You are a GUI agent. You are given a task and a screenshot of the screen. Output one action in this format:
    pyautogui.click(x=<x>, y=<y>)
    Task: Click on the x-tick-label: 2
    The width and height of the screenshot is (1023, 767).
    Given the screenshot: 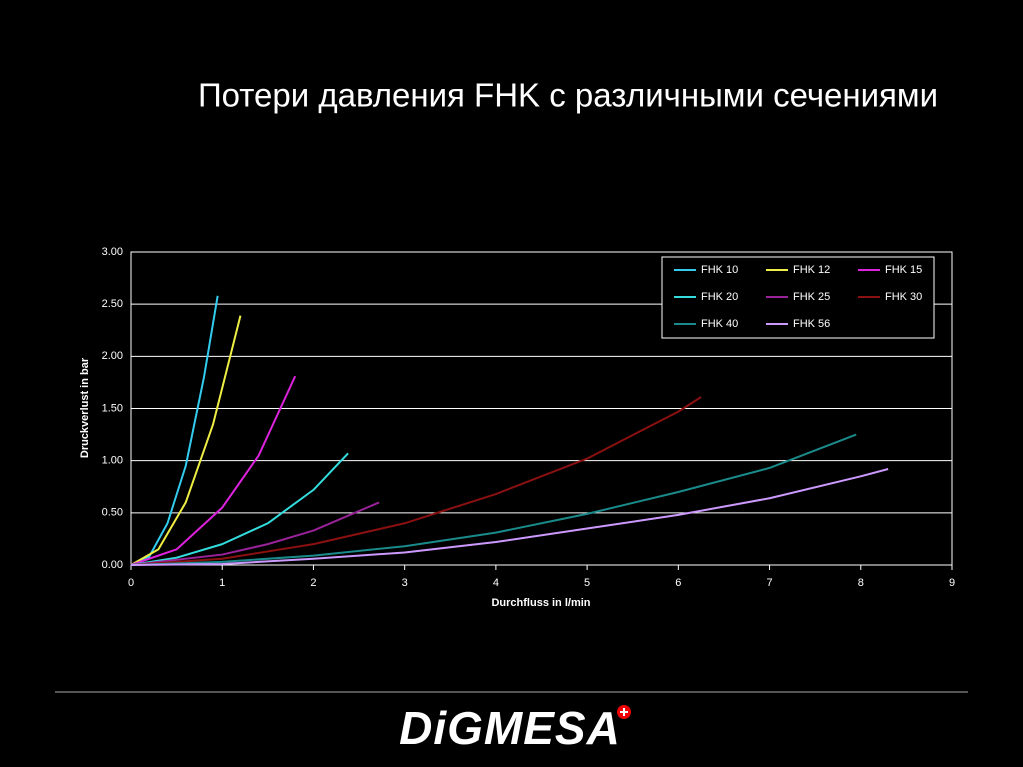 What is the action you would take?
    pyautogui.click(x=313, y=583)
    